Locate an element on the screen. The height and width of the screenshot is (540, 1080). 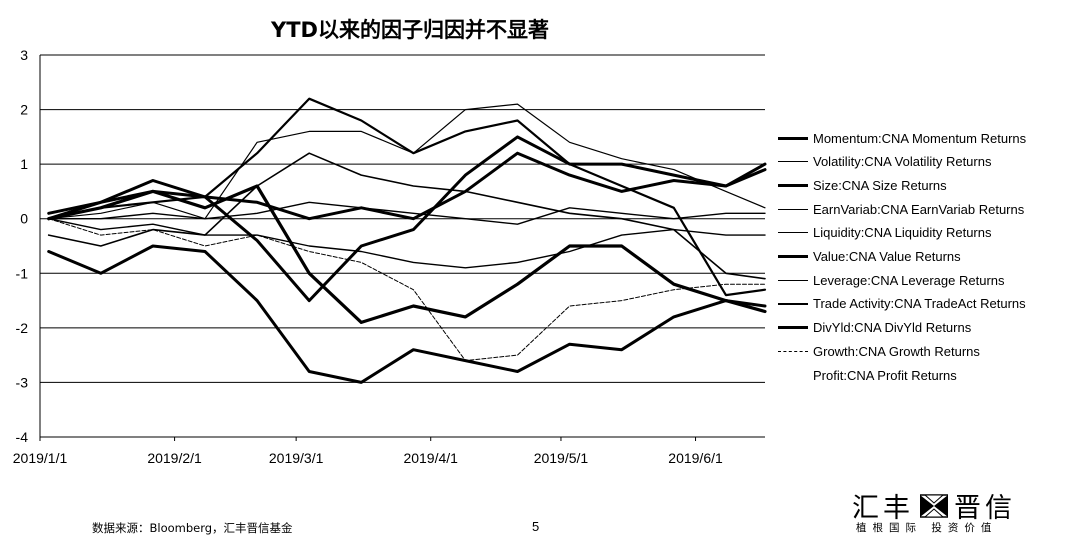
legend-label: Size:CNA Size Returns is located at coordinates (880, 185).